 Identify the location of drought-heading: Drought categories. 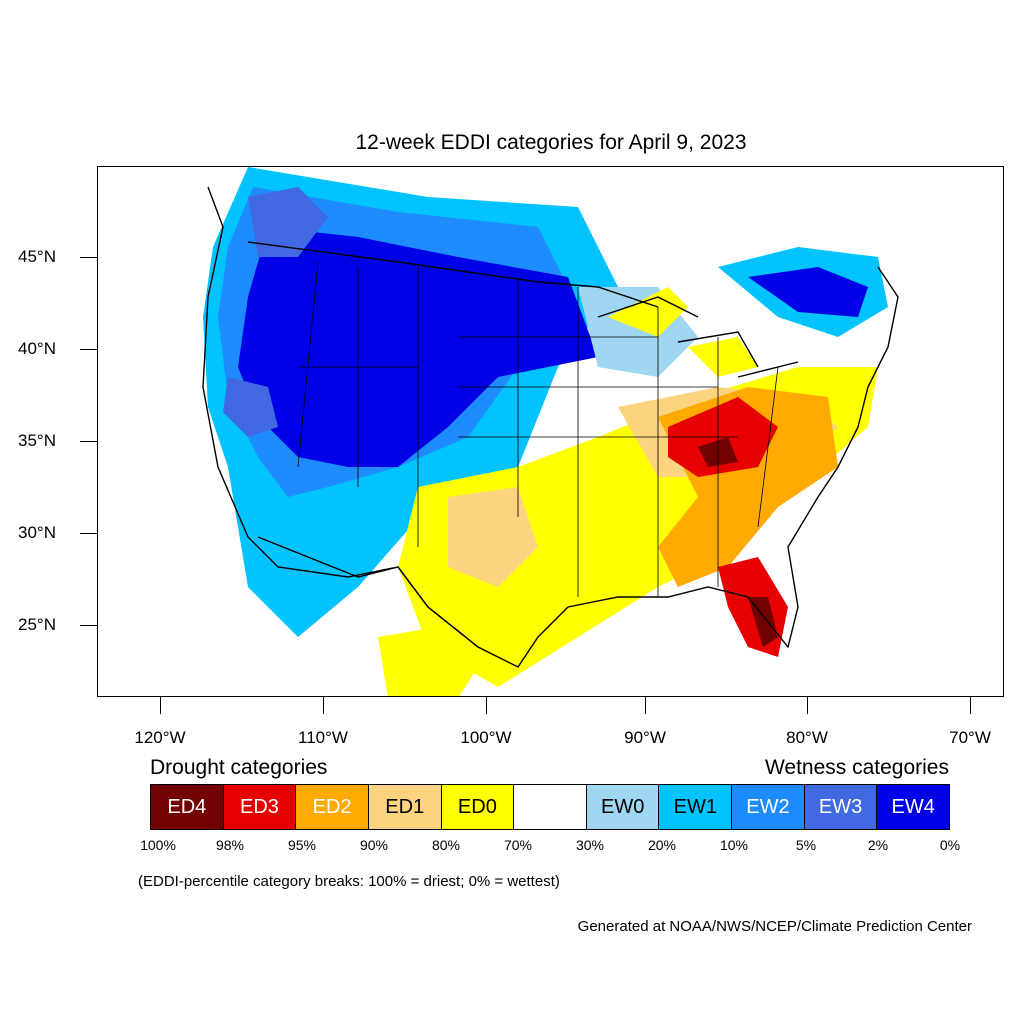
(239, 767).